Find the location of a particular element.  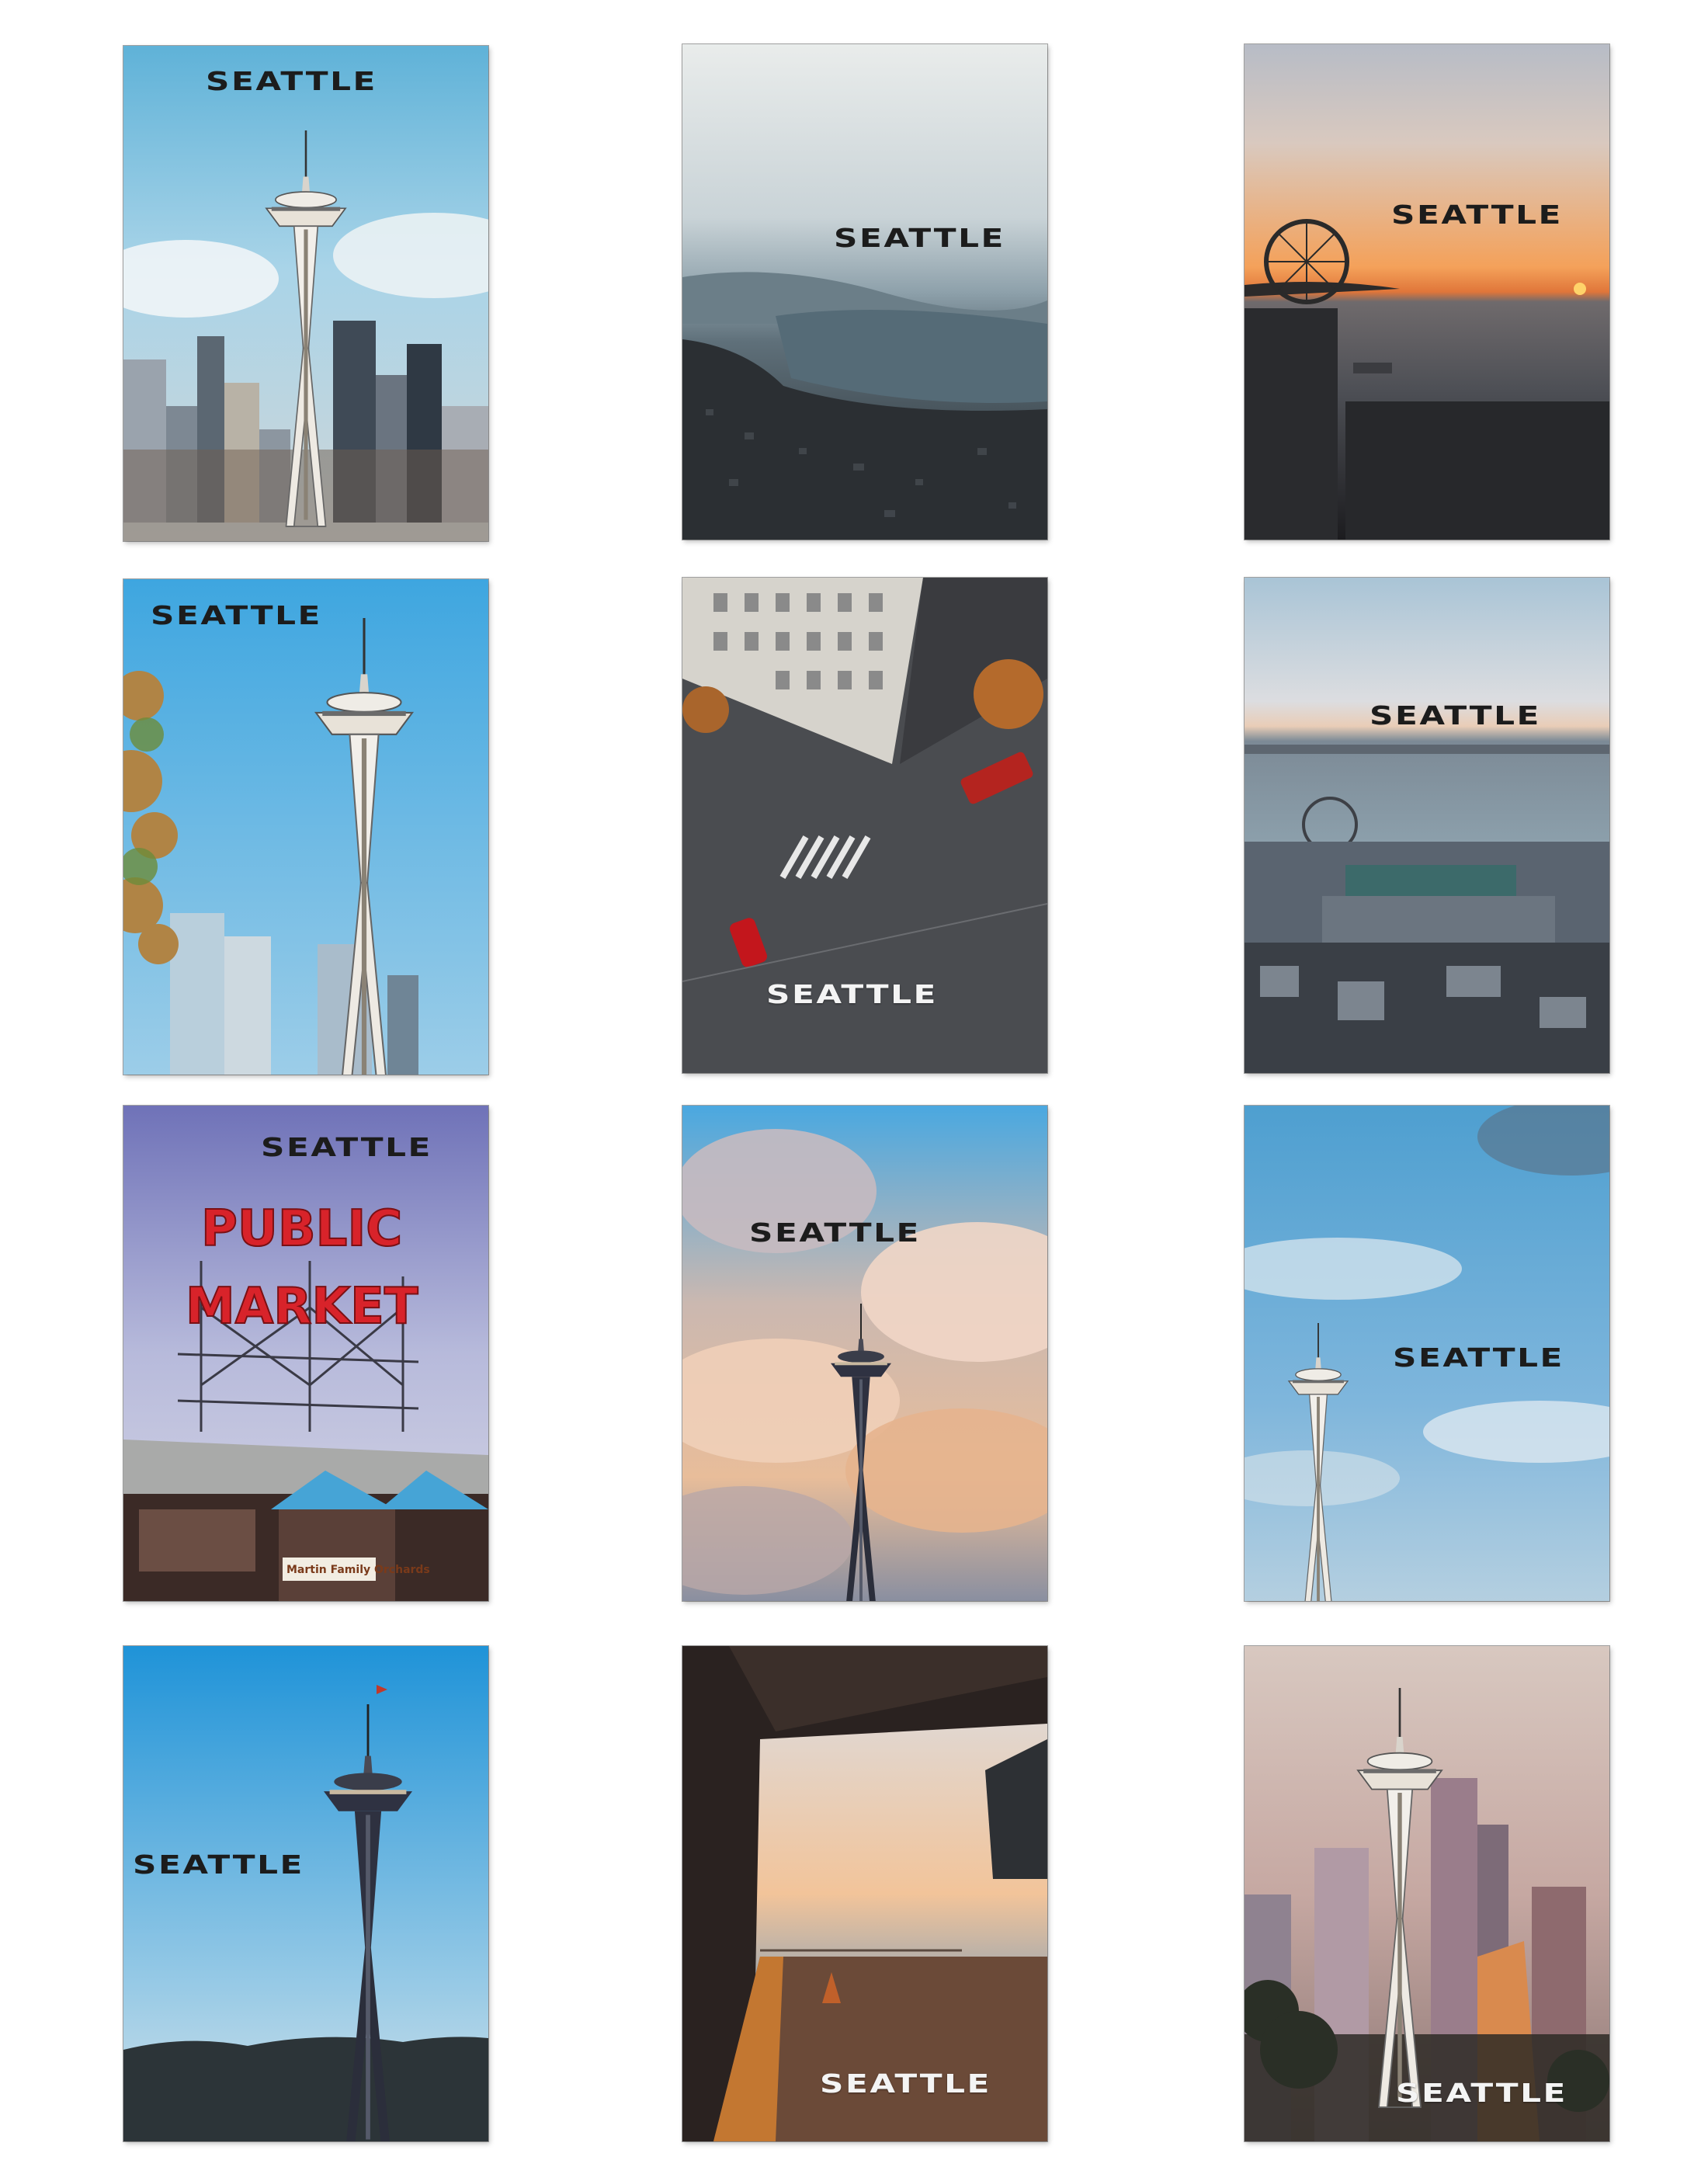

aerial-bay-photo is located at coordinates (865, 292).